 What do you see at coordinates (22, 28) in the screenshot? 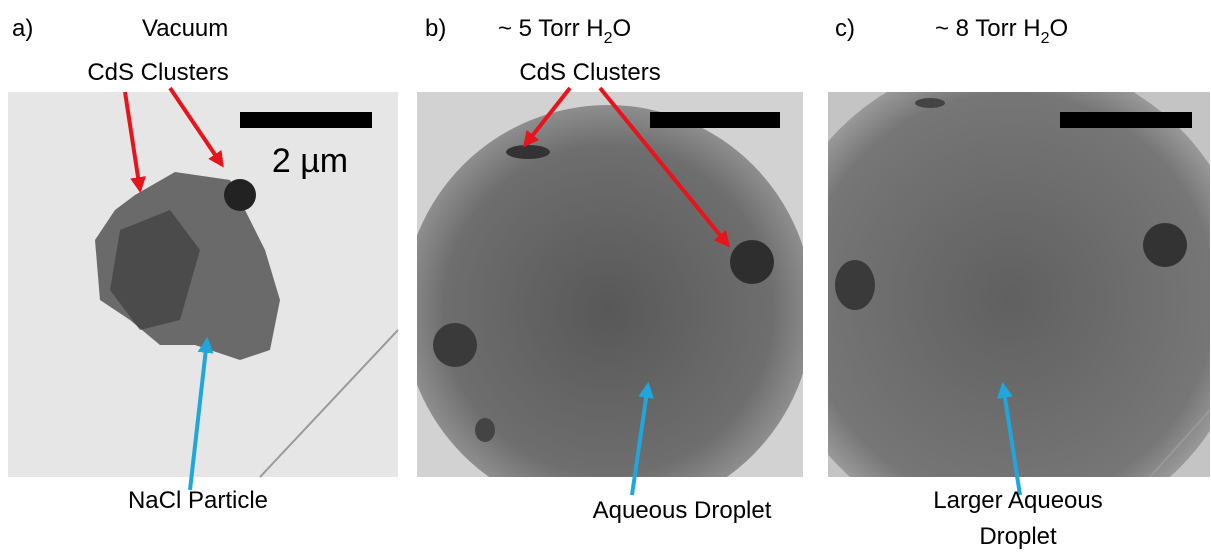
I see `panel-label: a)` at bounding box center [22, 28].